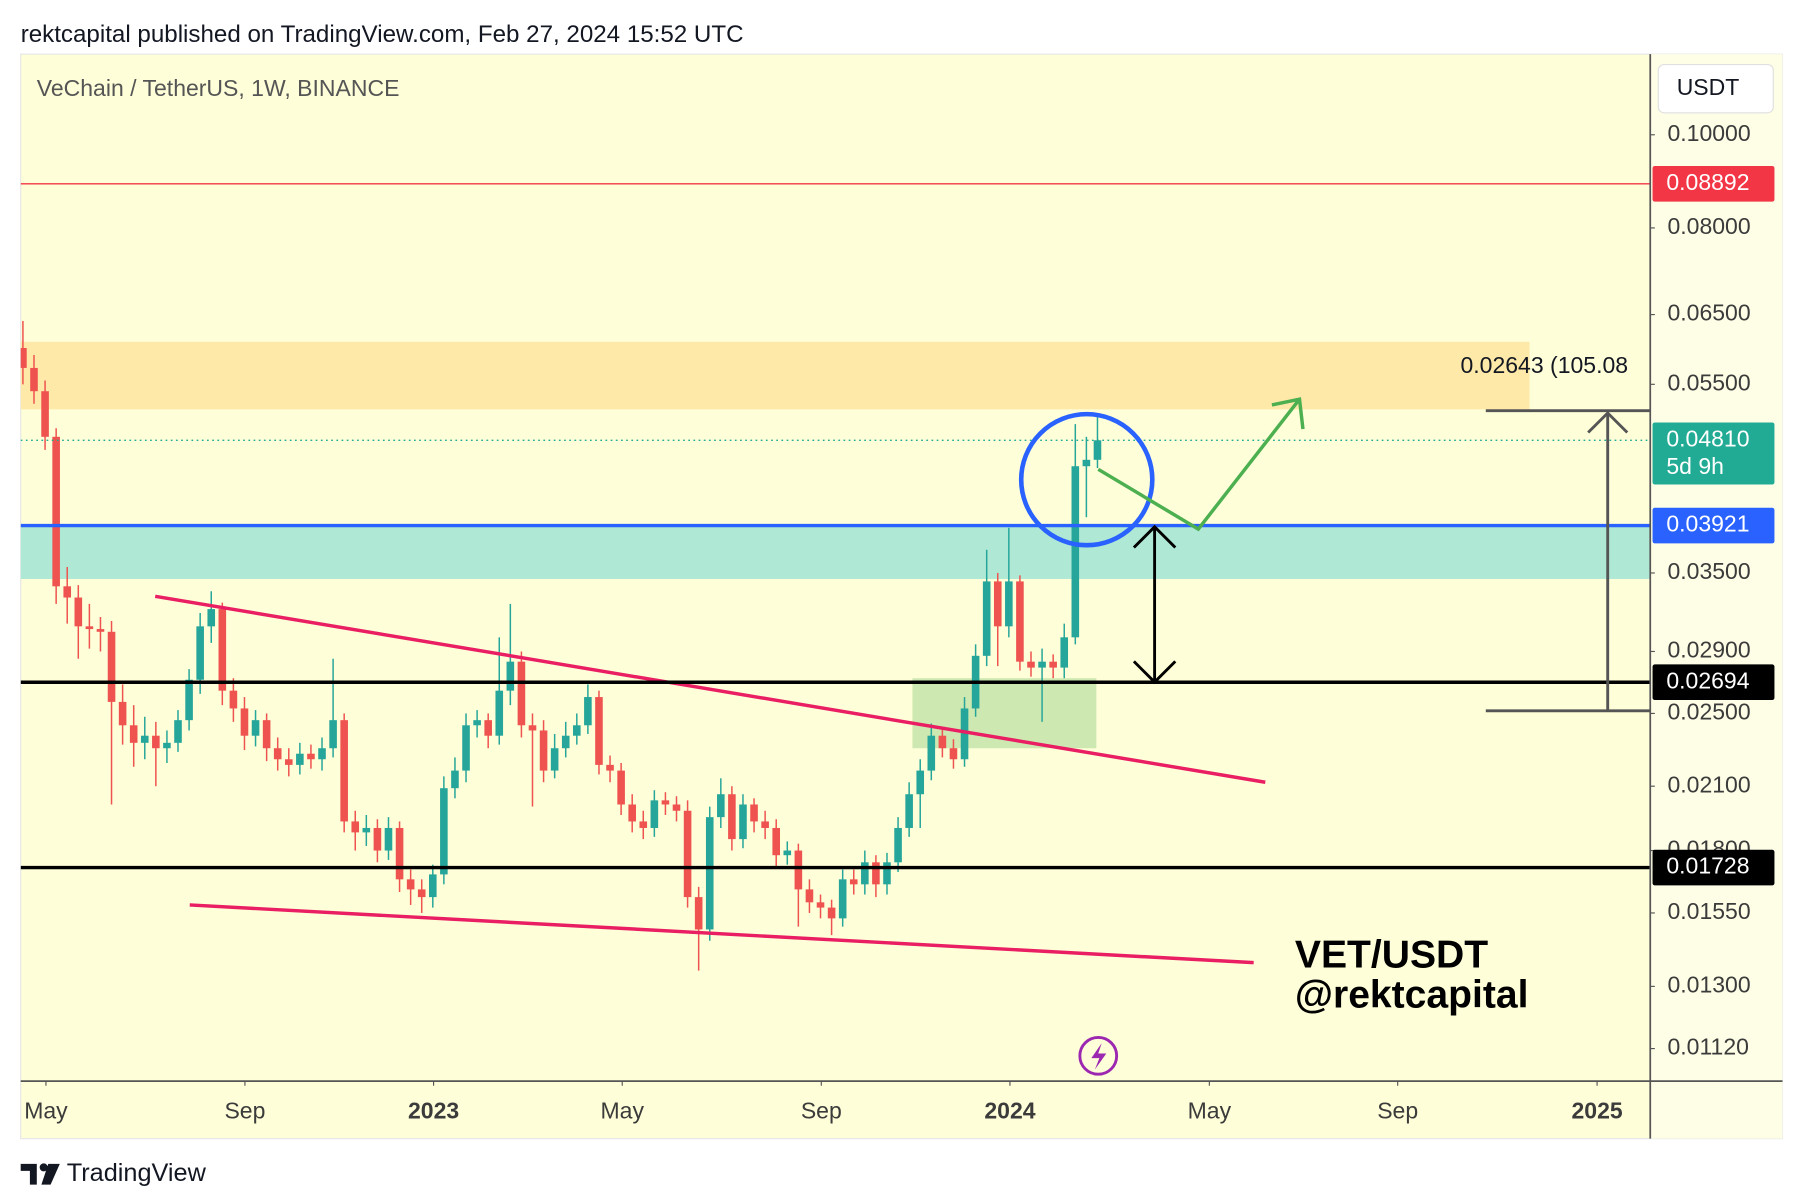 The image size is (1794, 1202). Describe the element at coordinates (1391, 954) in the screenshot. I see `watermark: VET/USDT` at that location.